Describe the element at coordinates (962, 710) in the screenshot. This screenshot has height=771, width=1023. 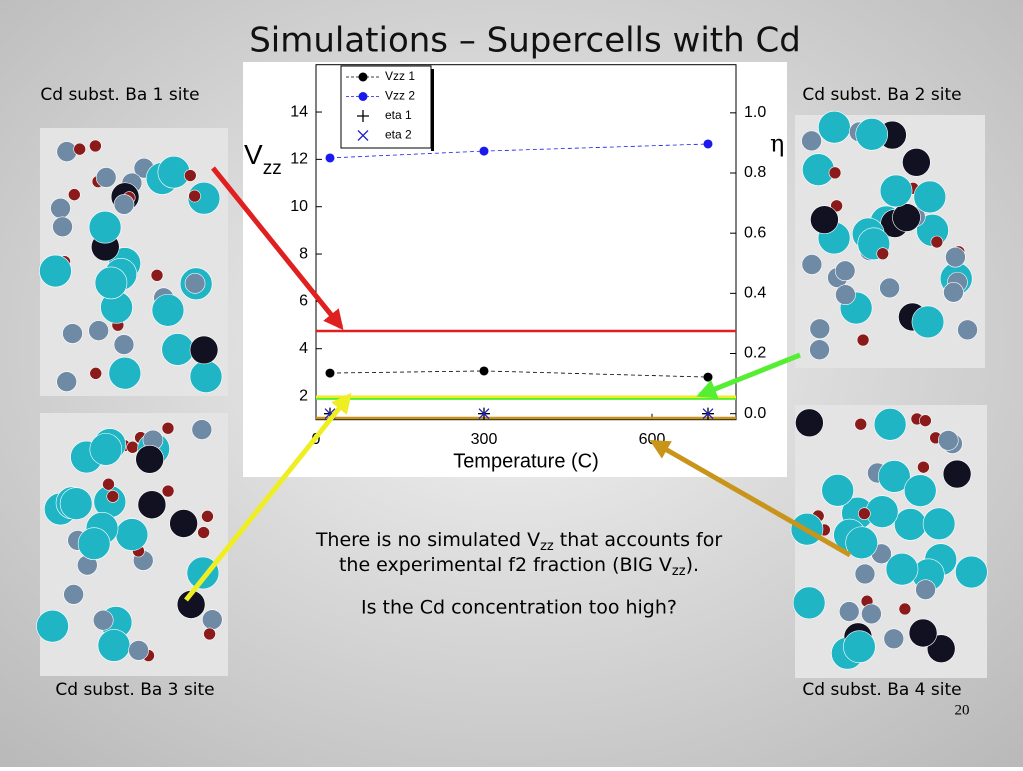
I see `page-number: 20` at that location.